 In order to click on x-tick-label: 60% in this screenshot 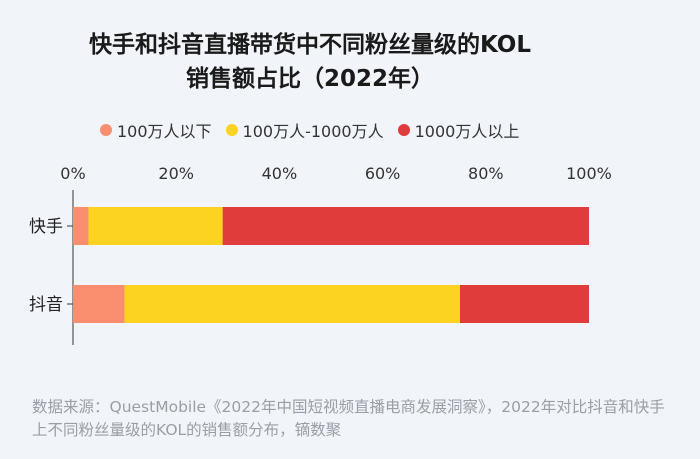, I will do `click(383, 173)`.